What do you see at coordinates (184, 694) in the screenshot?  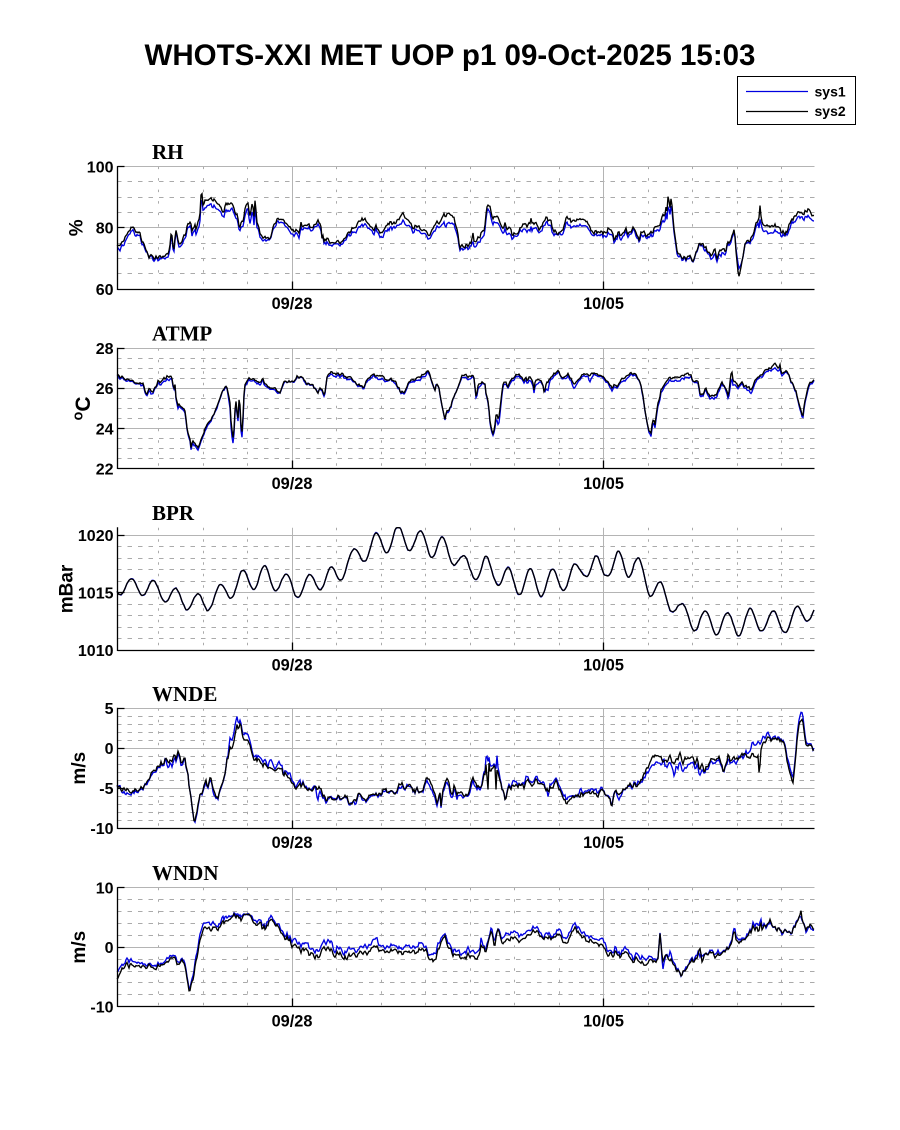 I see `svg-text: WNDE` at bounding box center [184, 694].